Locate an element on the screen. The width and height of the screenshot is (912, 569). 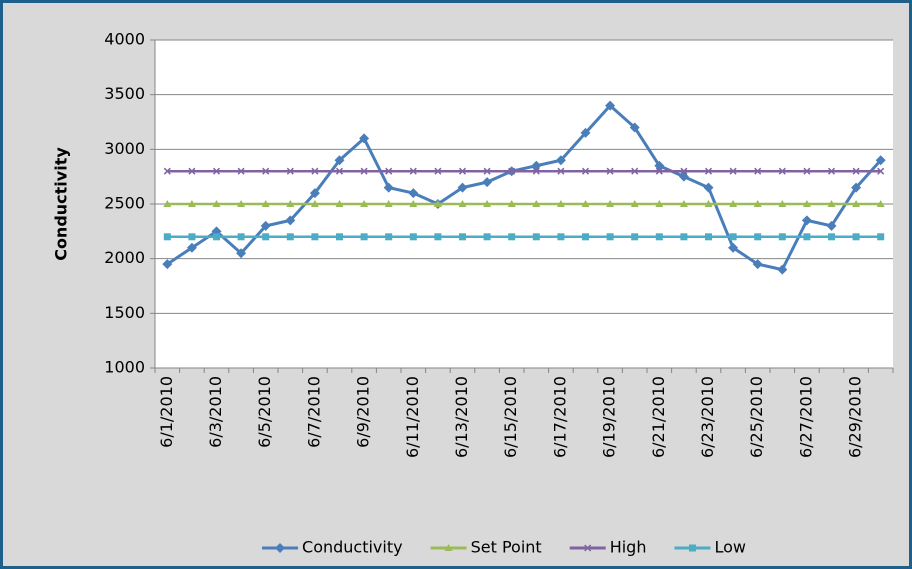
x-tick-label: 6/29/2010 is located at coordinates (855, 417).